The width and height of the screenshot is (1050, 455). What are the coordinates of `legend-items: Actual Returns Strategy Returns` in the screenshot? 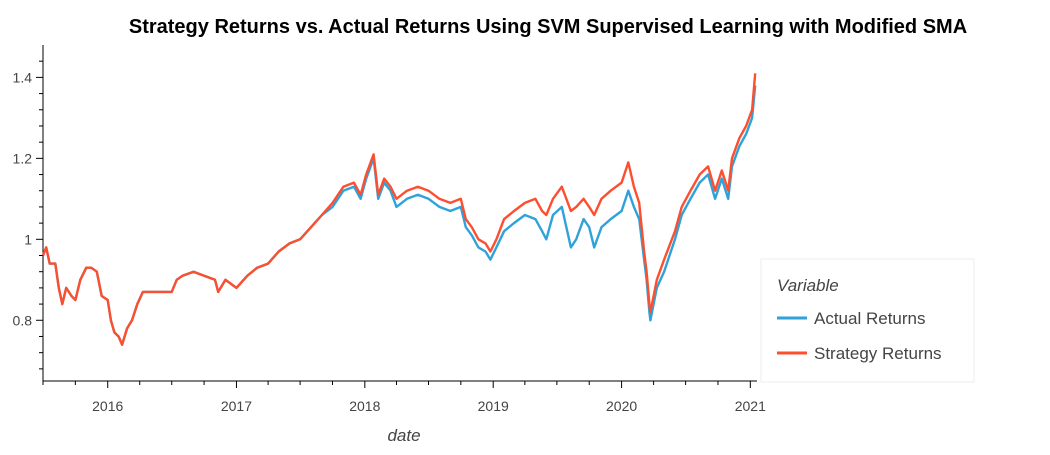 It's located at (859, 336).